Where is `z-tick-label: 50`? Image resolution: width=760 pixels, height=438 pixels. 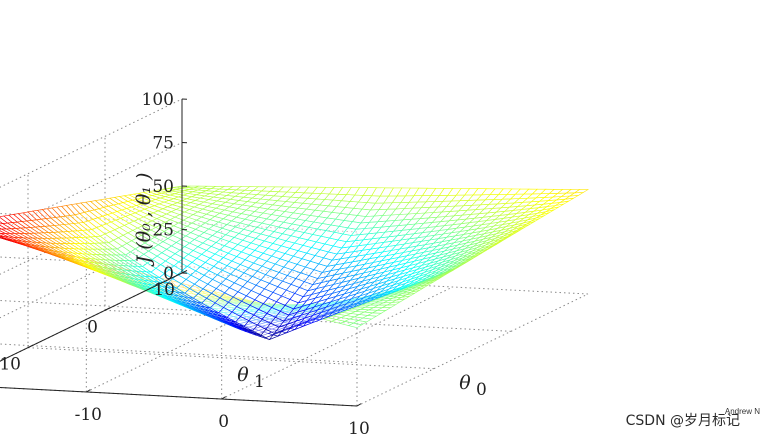 z-tick-label: 50 is located at coordinates (163, 187).